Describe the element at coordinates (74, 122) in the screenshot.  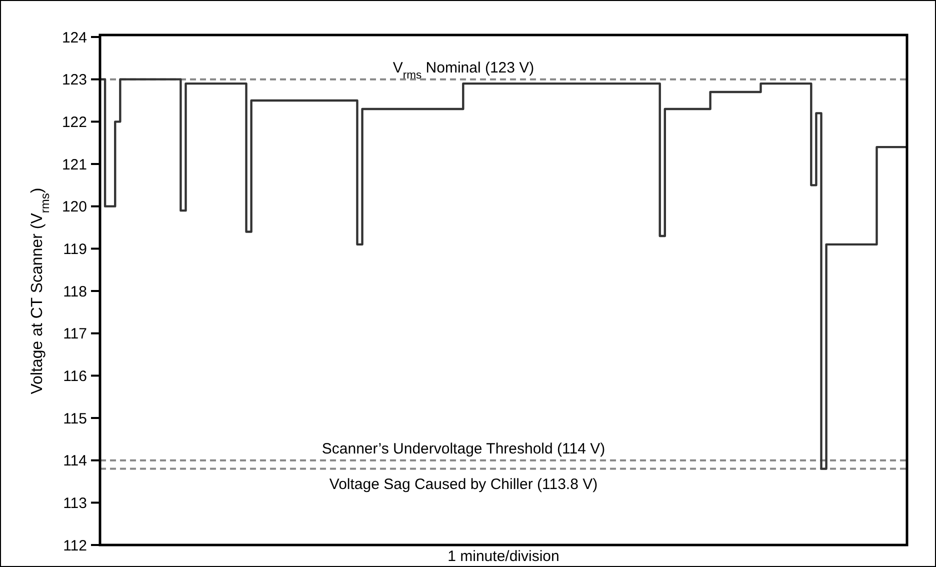
I see `y-tick-label: 122` at that location.